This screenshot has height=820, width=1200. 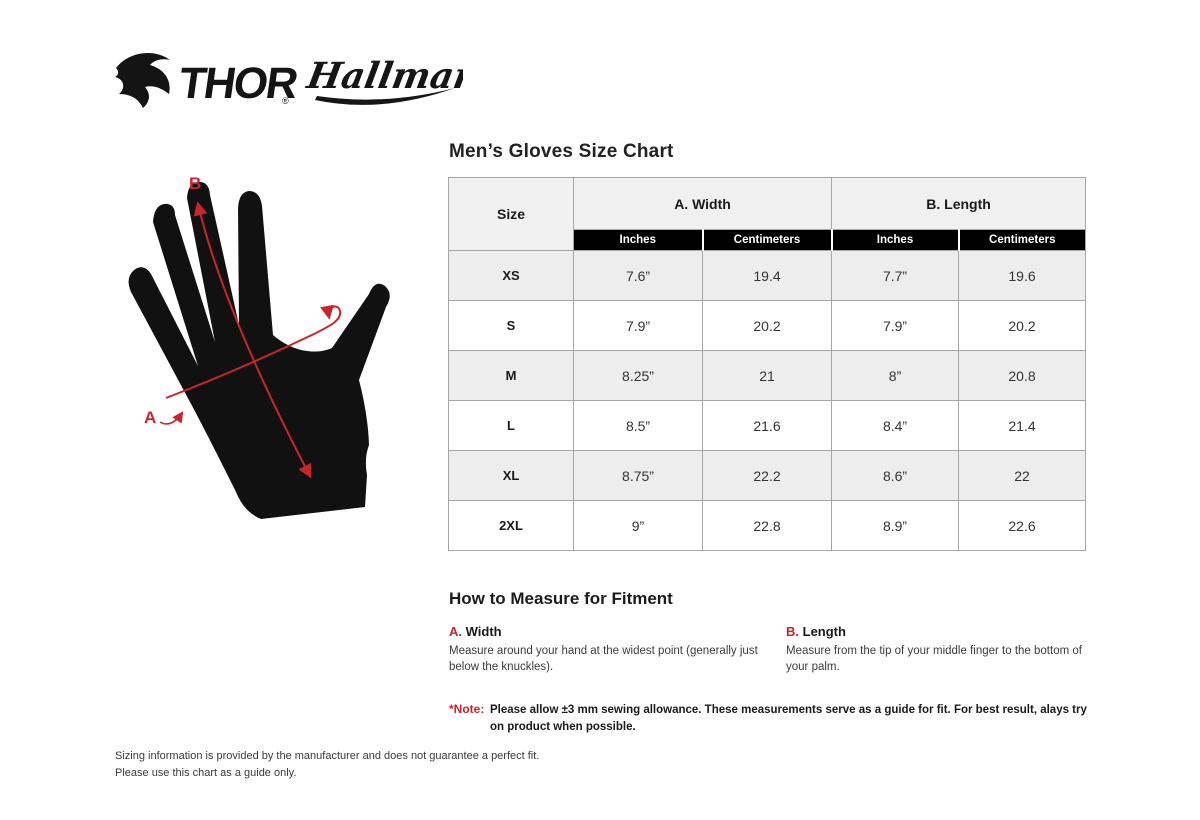 I want to click on hallman-underline-swoosh, so click(x=385, y=96).